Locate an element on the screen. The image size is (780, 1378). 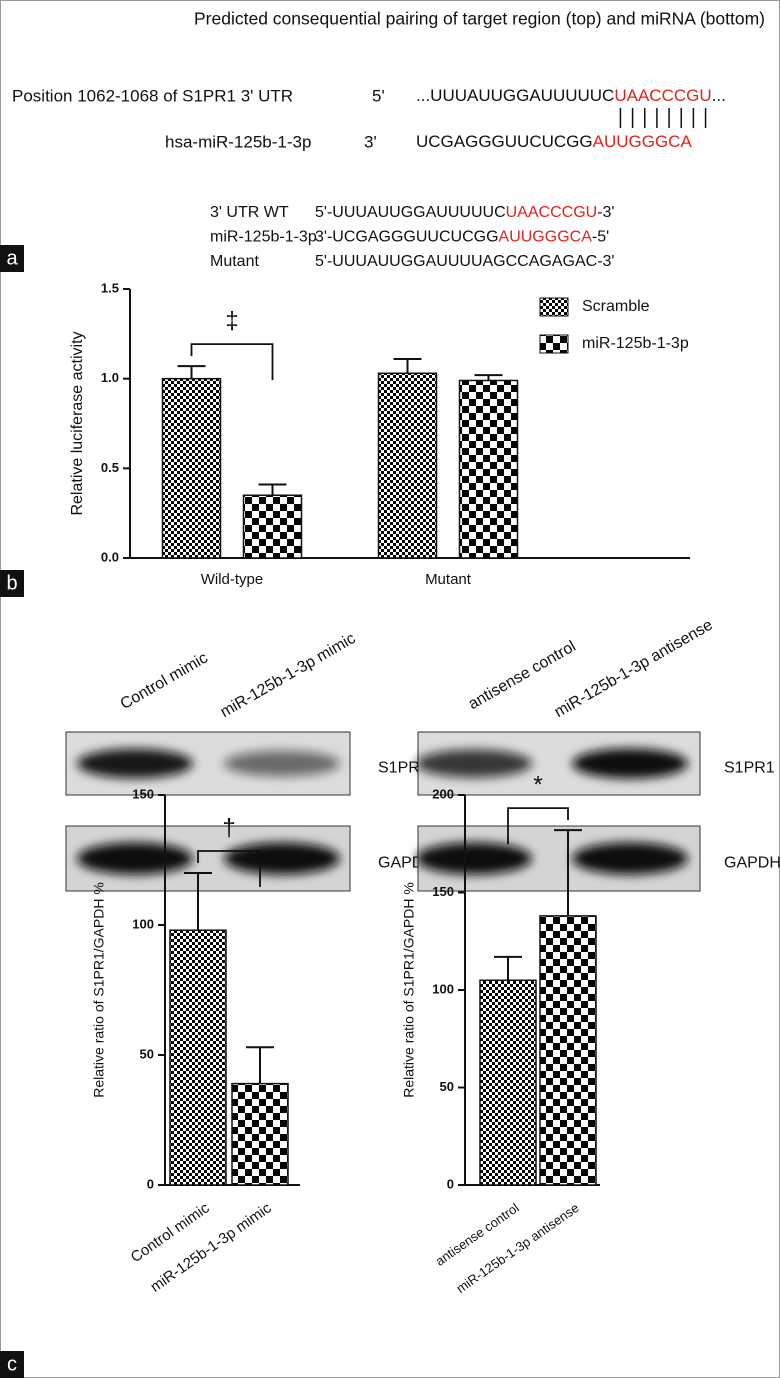
y-tick-label: 0.5 is located at coordinates (110, 467).